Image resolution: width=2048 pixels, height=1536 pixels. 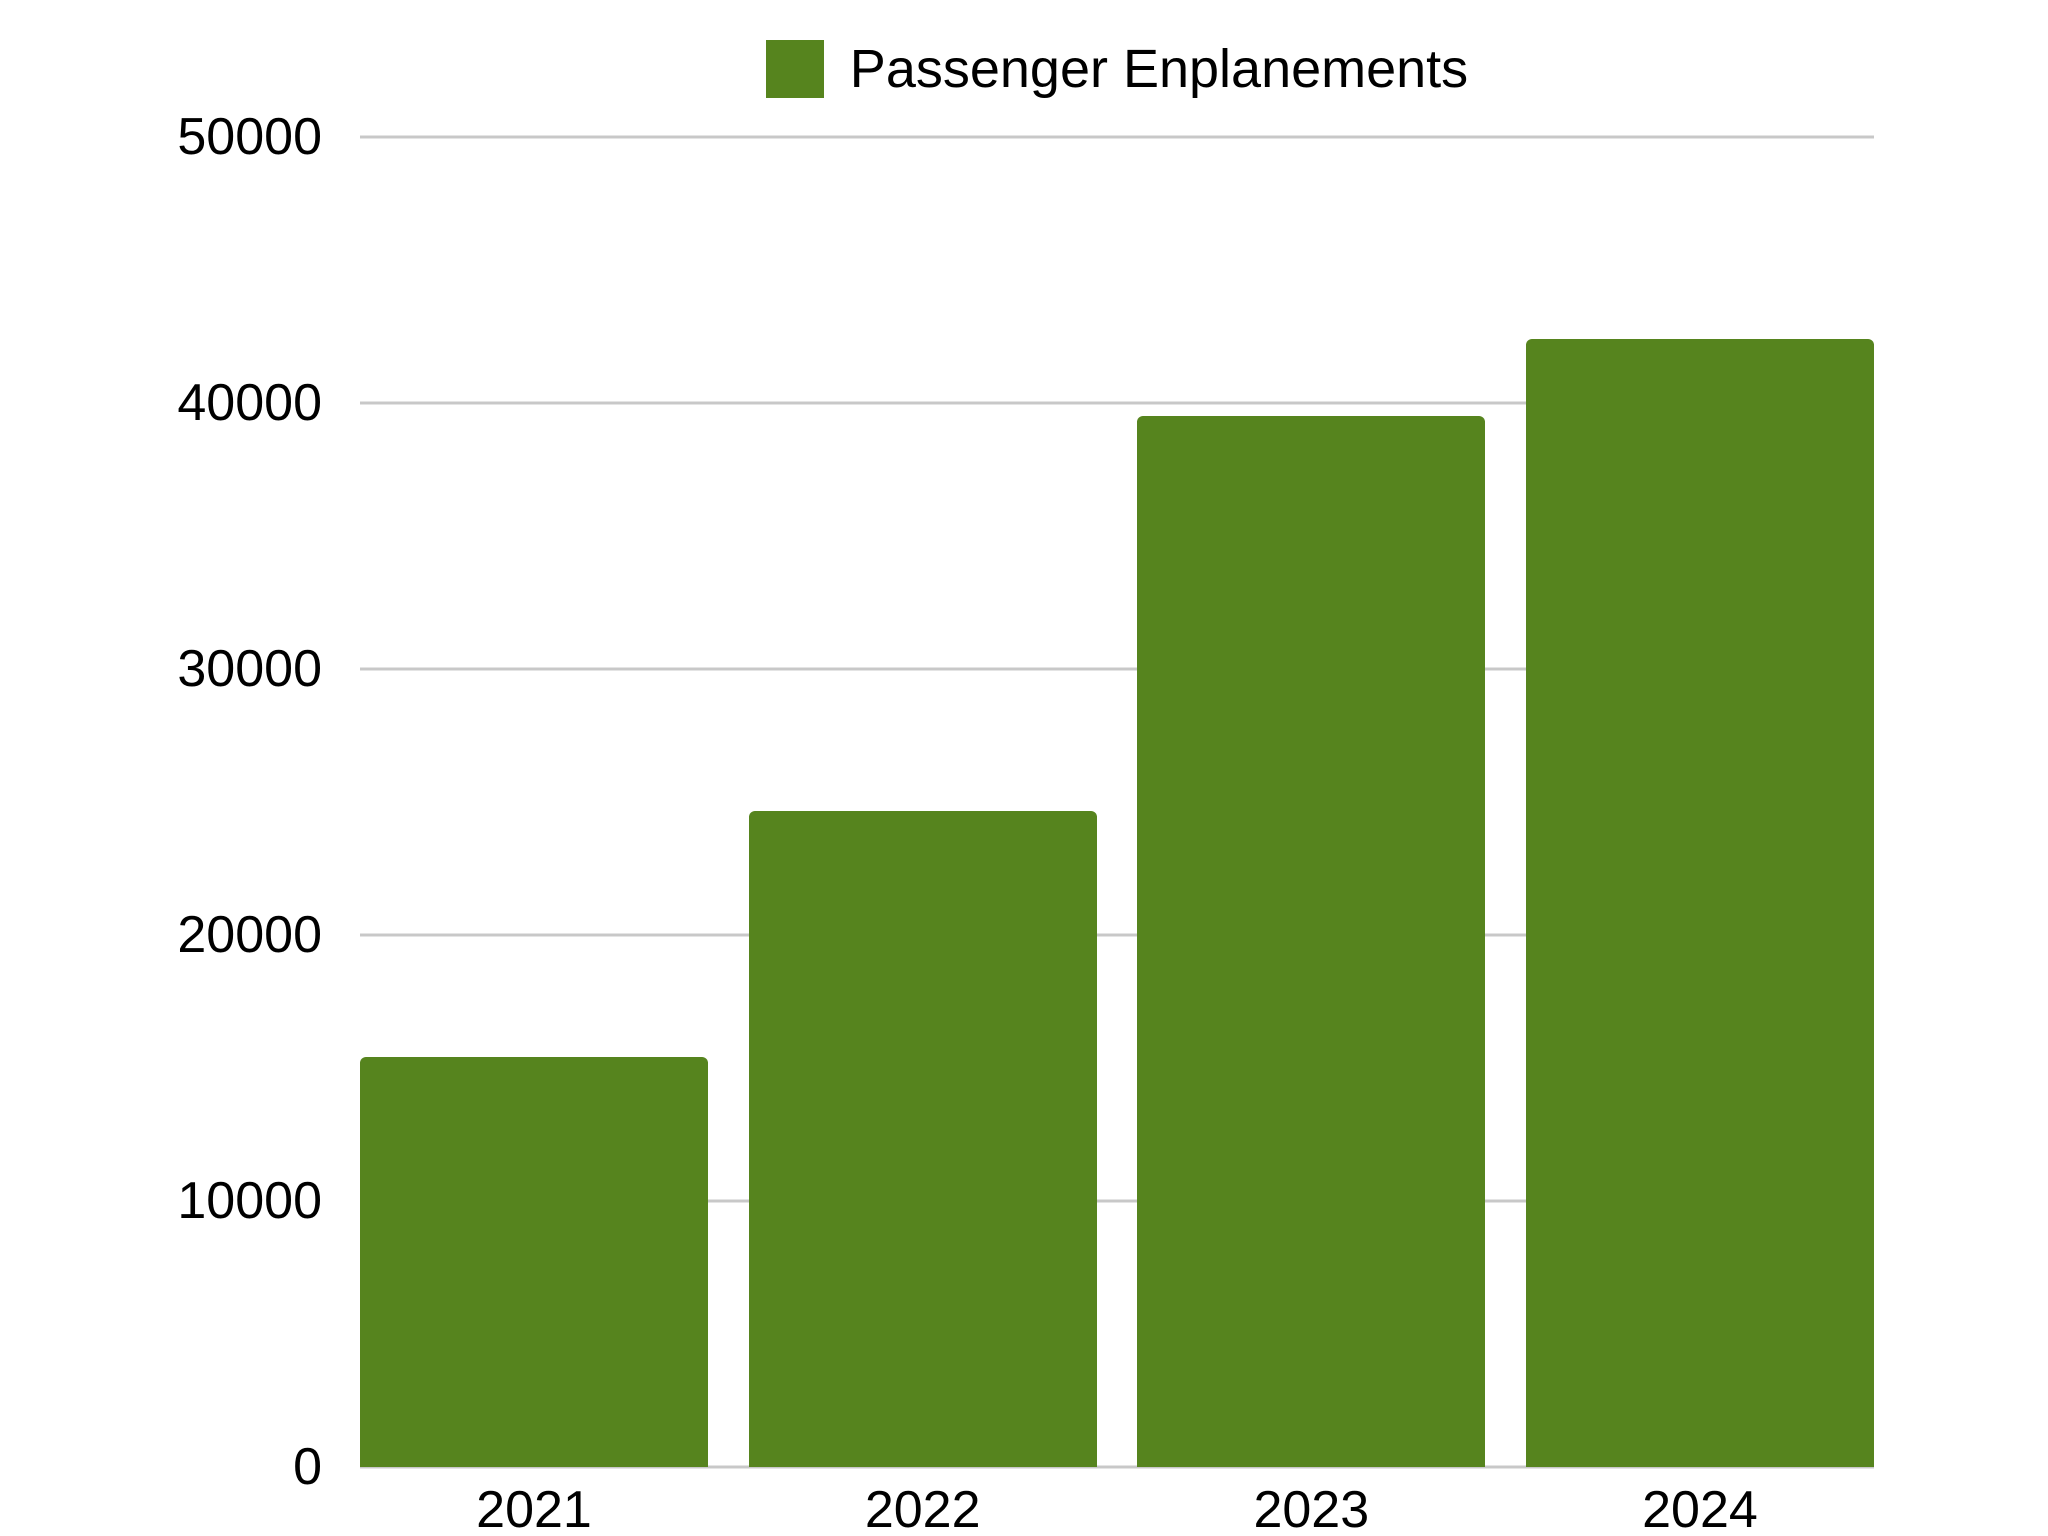 I want to click on legend-label: Passenger Enplanements, so click(x=1159, y=69).